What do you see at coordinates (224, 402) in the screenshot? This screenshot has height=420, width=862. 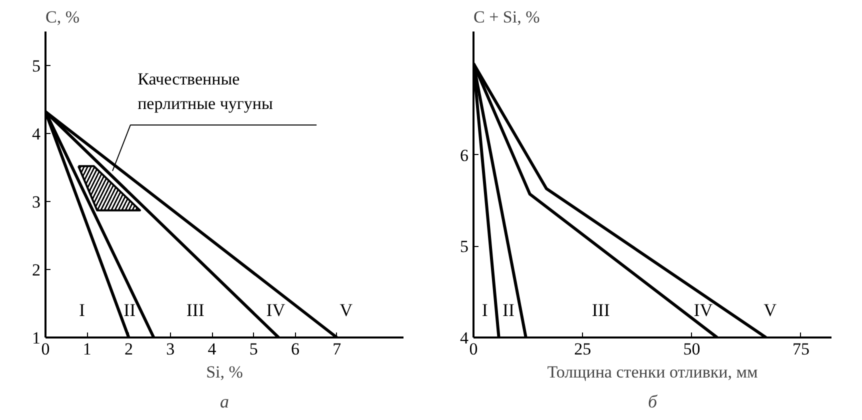 I see `text: а` at bounding box center [224, 402].